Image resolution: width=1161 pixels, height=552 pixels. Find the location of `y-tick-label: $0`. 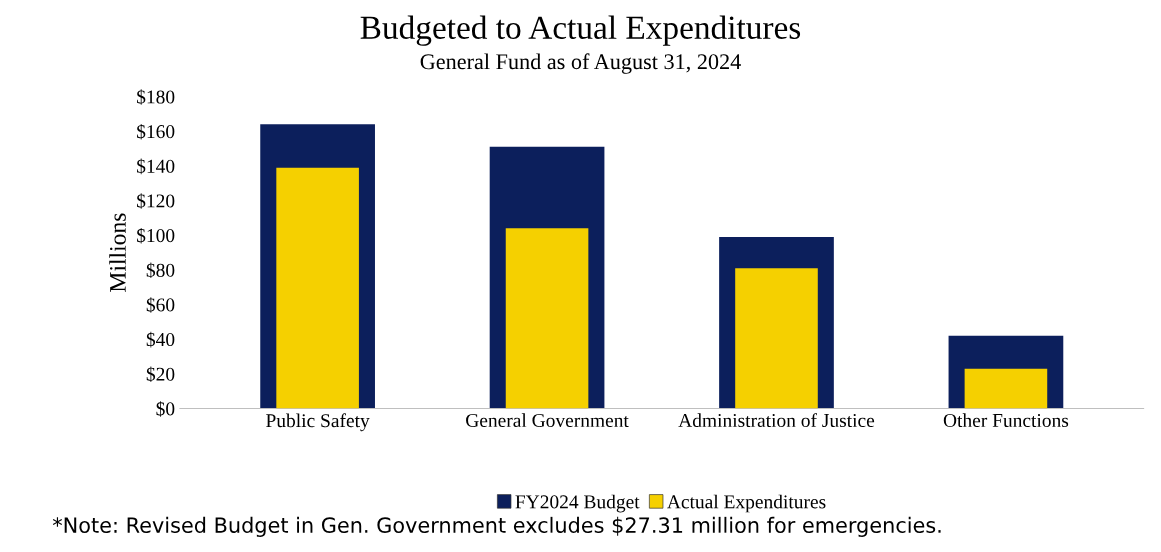

y-tick-label: $0 is located at coordinates (165, 409).